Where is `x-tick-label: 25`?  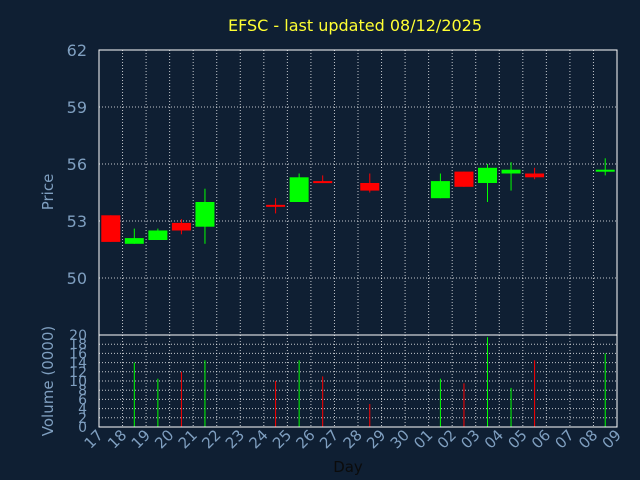 x-tick-label: 25 is located at coordinates (282, 439).